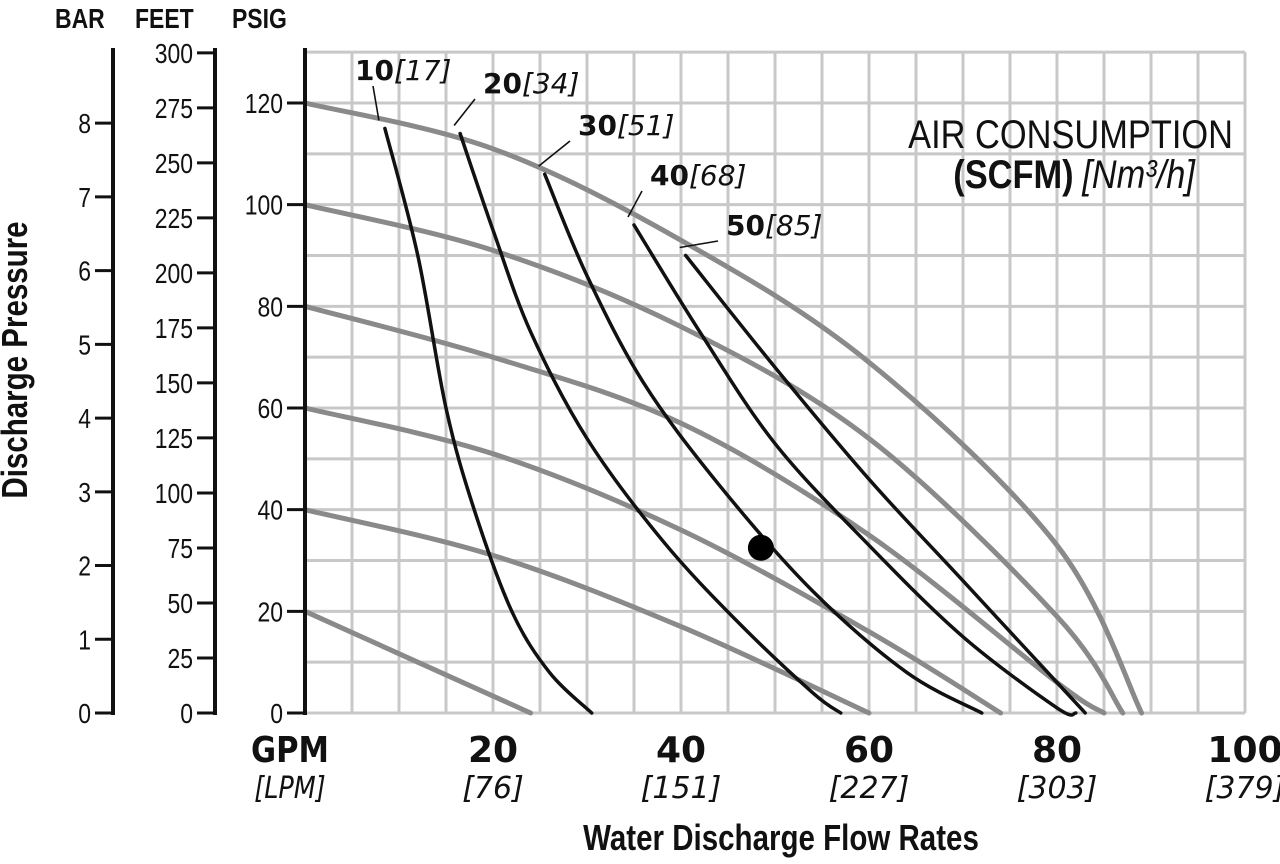 The width and height of the screenshot is (1280, 864). What do you see at coordinates (17, 359) in the screenshot?
I see `y-axis-title: Discharge Pressure` at bounding box center [17, 359].